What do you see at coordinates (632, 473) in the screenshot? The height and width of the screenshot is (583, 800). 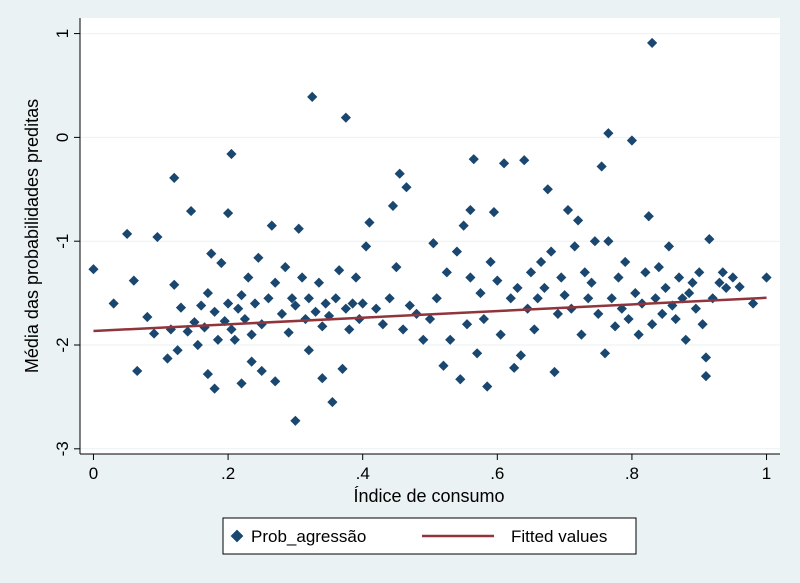 I see `x-tick-label: .8` at bounding box center [632, 473].